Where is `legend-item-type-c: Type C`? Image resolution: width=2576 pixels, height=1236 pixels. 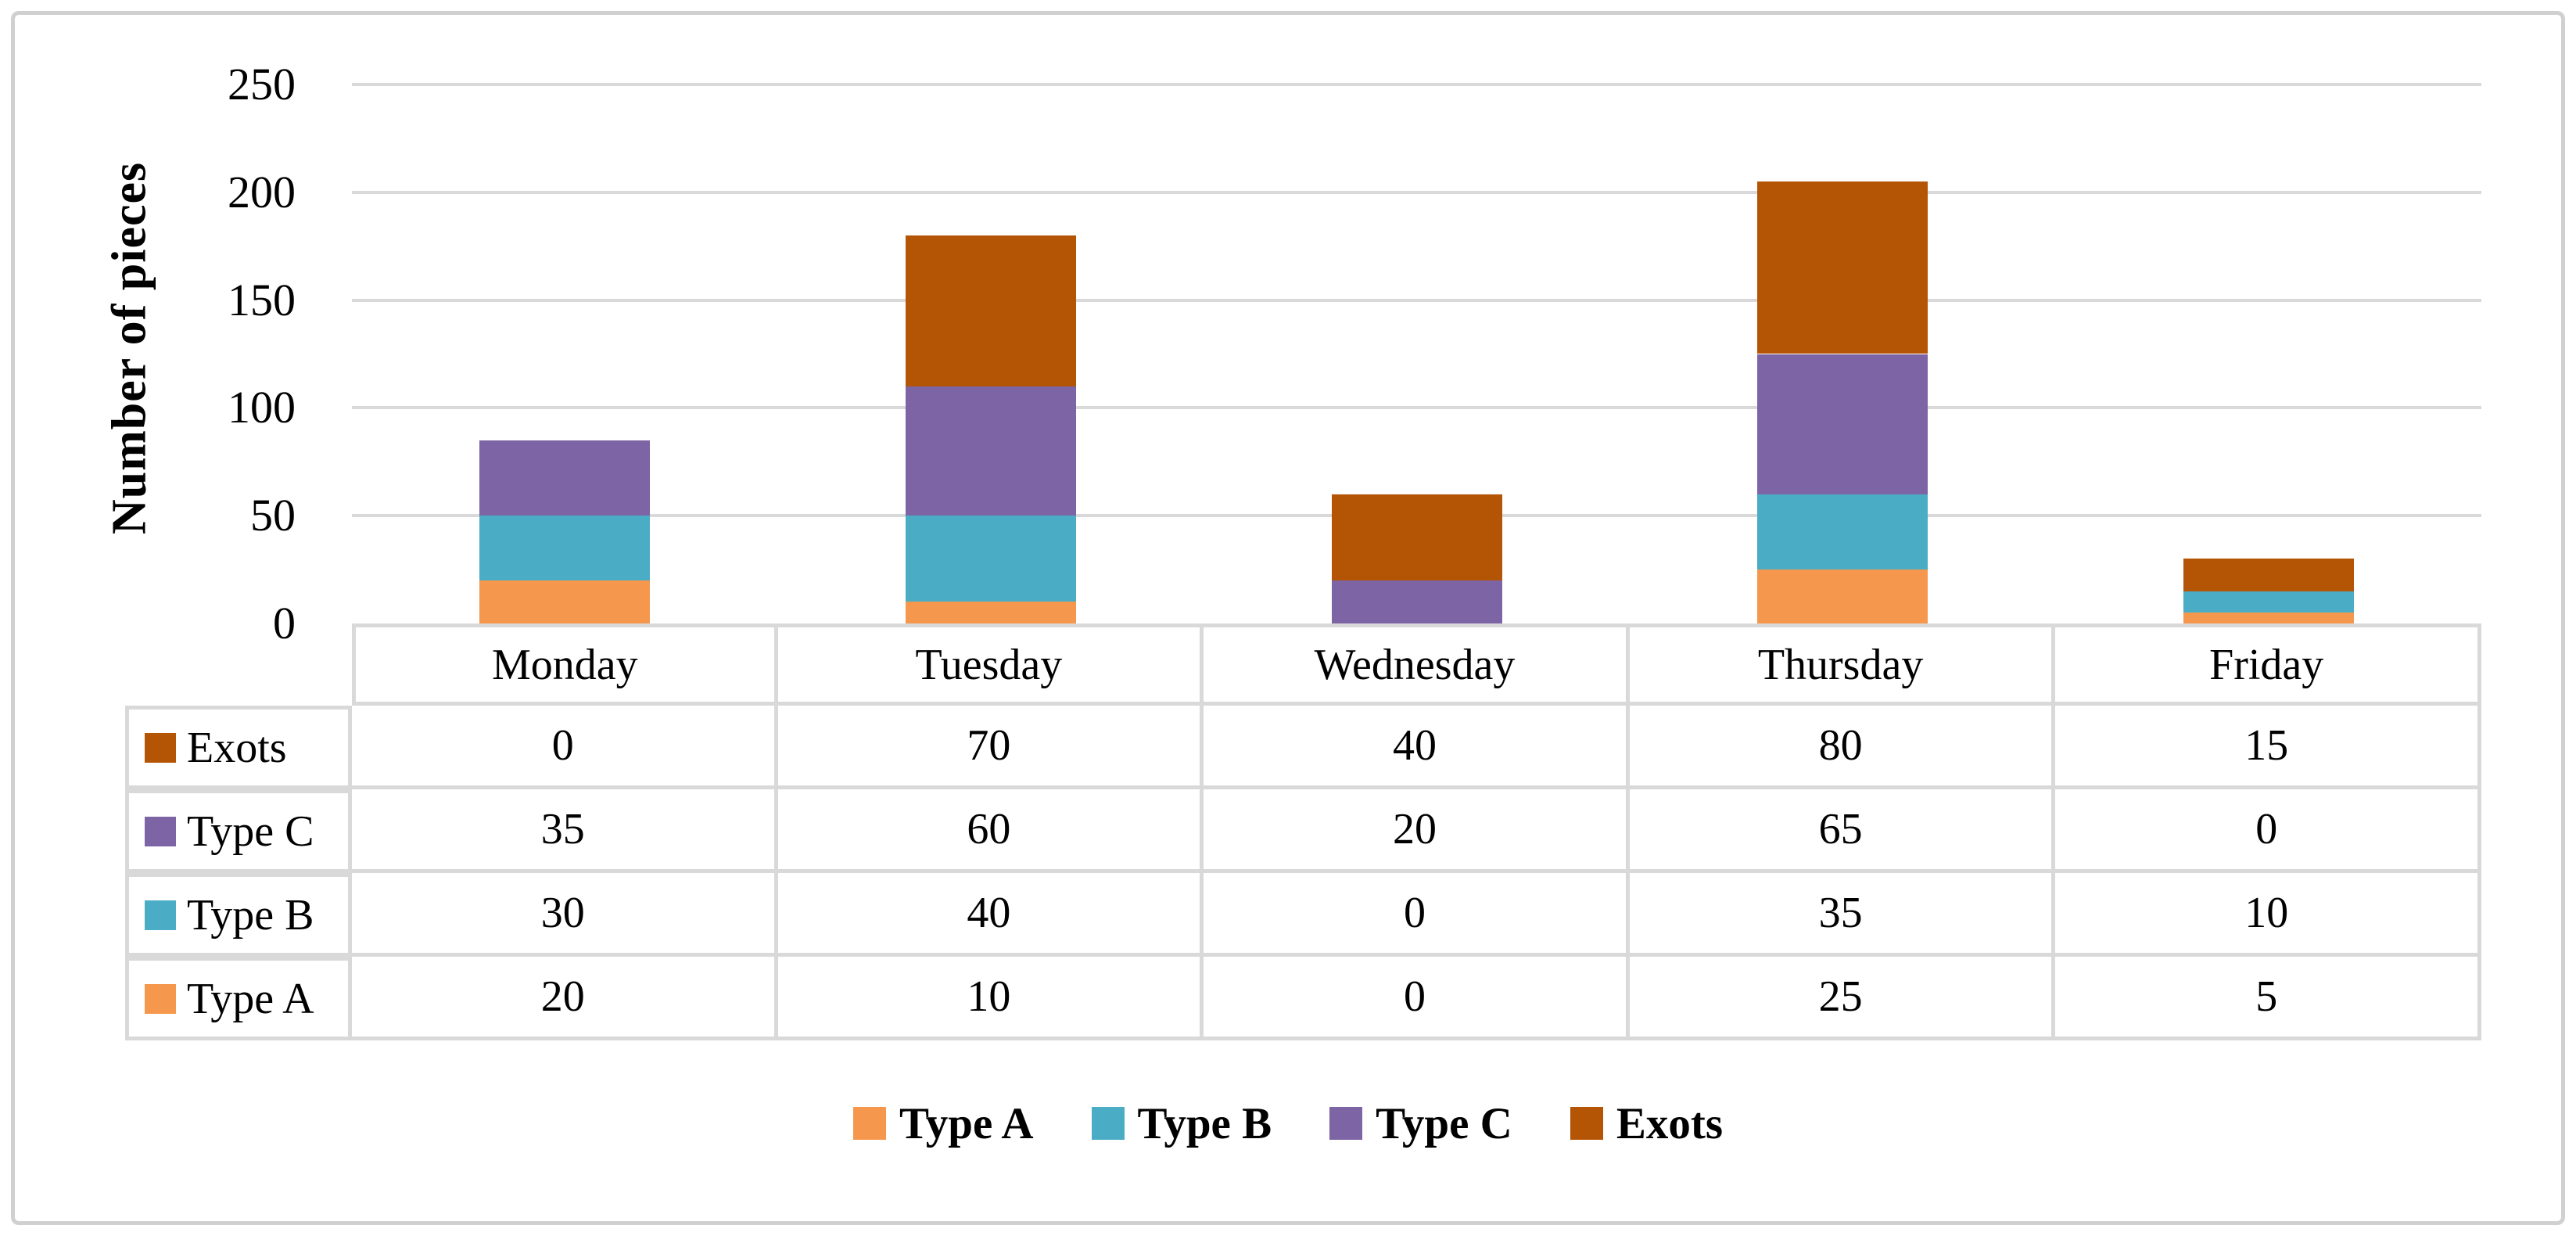 legend-item-type-c: Type C is located at coordinates (1420, 1123).